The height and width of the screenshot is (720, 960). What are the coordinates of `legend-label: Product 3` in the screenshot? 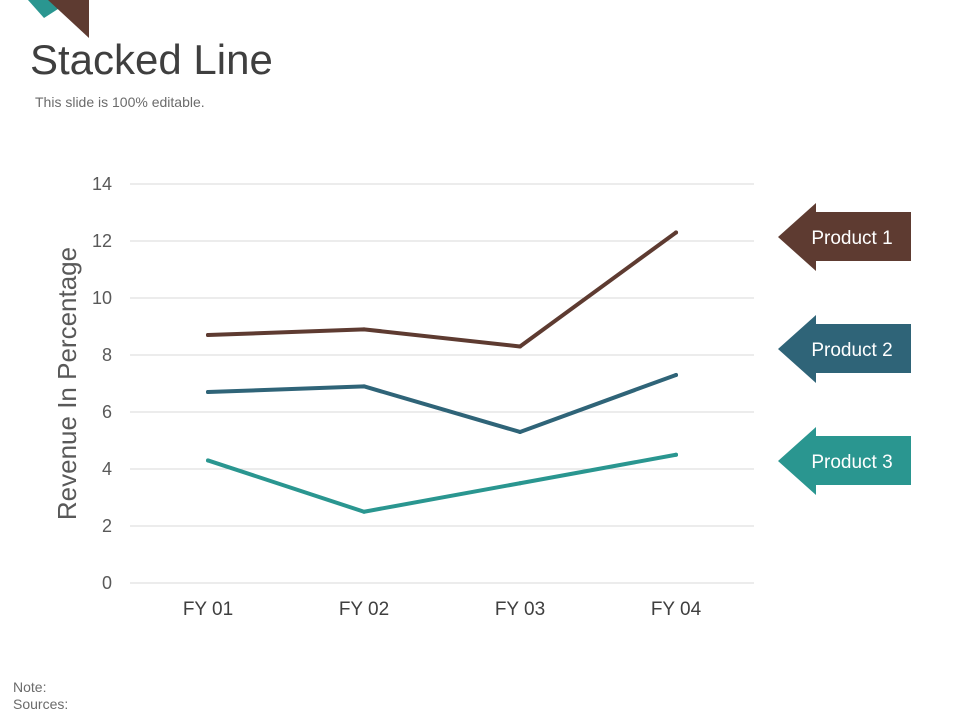 It's located at (851, 462).